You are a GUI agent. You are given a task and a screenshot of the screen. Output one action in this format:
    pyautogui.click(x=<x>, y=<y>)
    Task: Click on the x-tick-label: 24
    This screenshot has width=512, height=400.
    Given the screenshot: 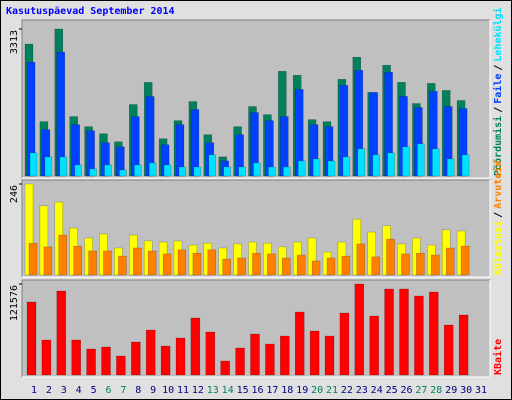 What is the action you would take?
    pyautogui.click(x=377, y=390)
    